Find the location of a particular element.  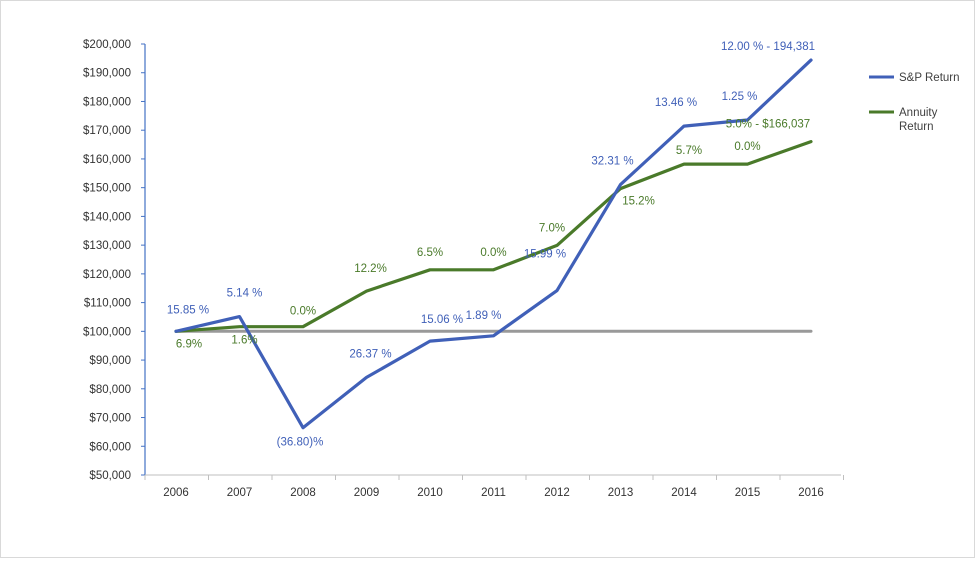

sp-data-label: (36.80)% is located at coordinates (300, 443).